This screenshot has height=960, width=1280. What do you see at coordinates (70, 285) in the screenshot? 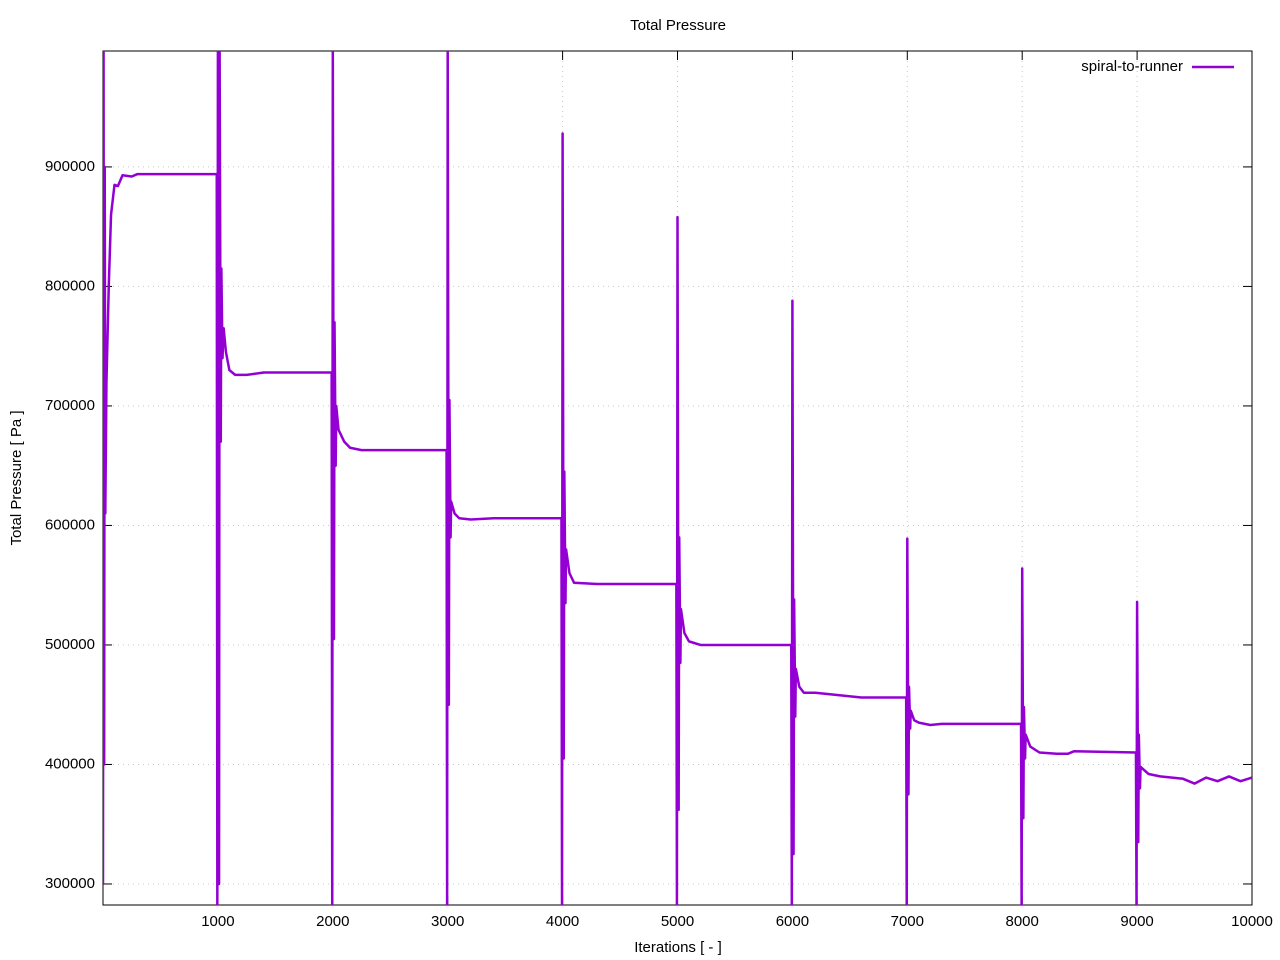
I see `y-tick-label: 800000` at bounding box center [70, 285].